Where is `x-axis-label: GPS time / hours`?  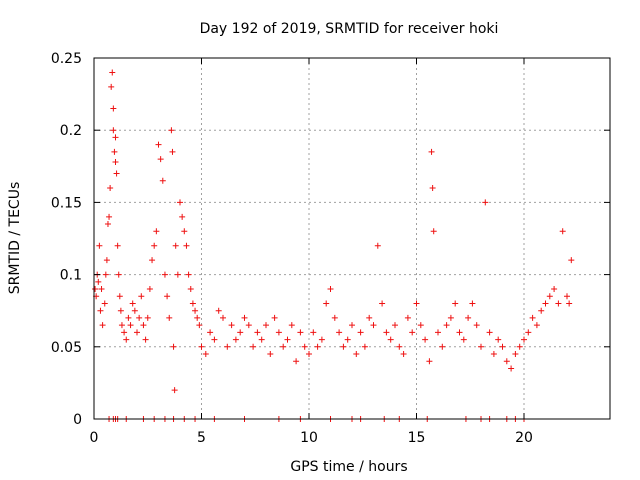 x-axis-label: GPS time / hours is located at coordinates (348, 467).